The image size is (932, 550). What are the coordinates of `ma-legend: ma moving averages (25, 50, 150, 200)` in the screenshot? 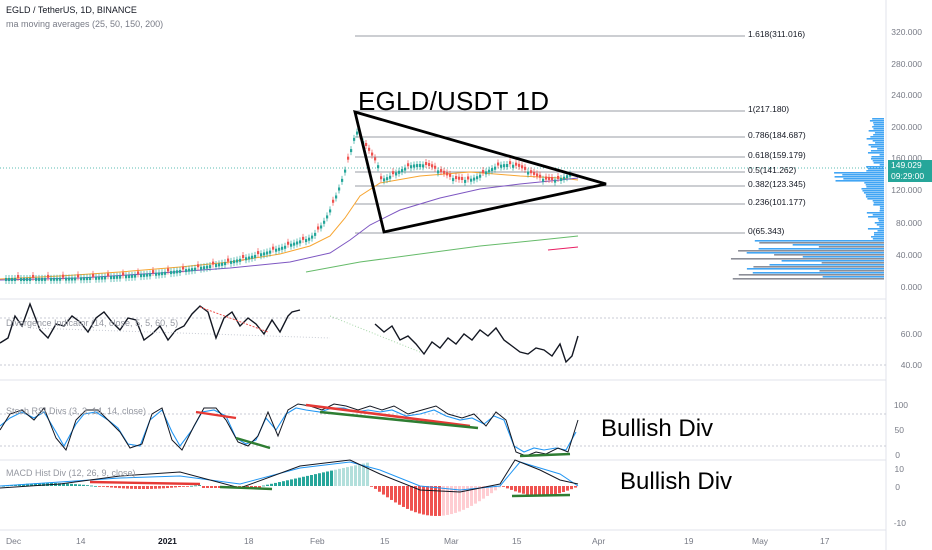 It's located at (84, 24).